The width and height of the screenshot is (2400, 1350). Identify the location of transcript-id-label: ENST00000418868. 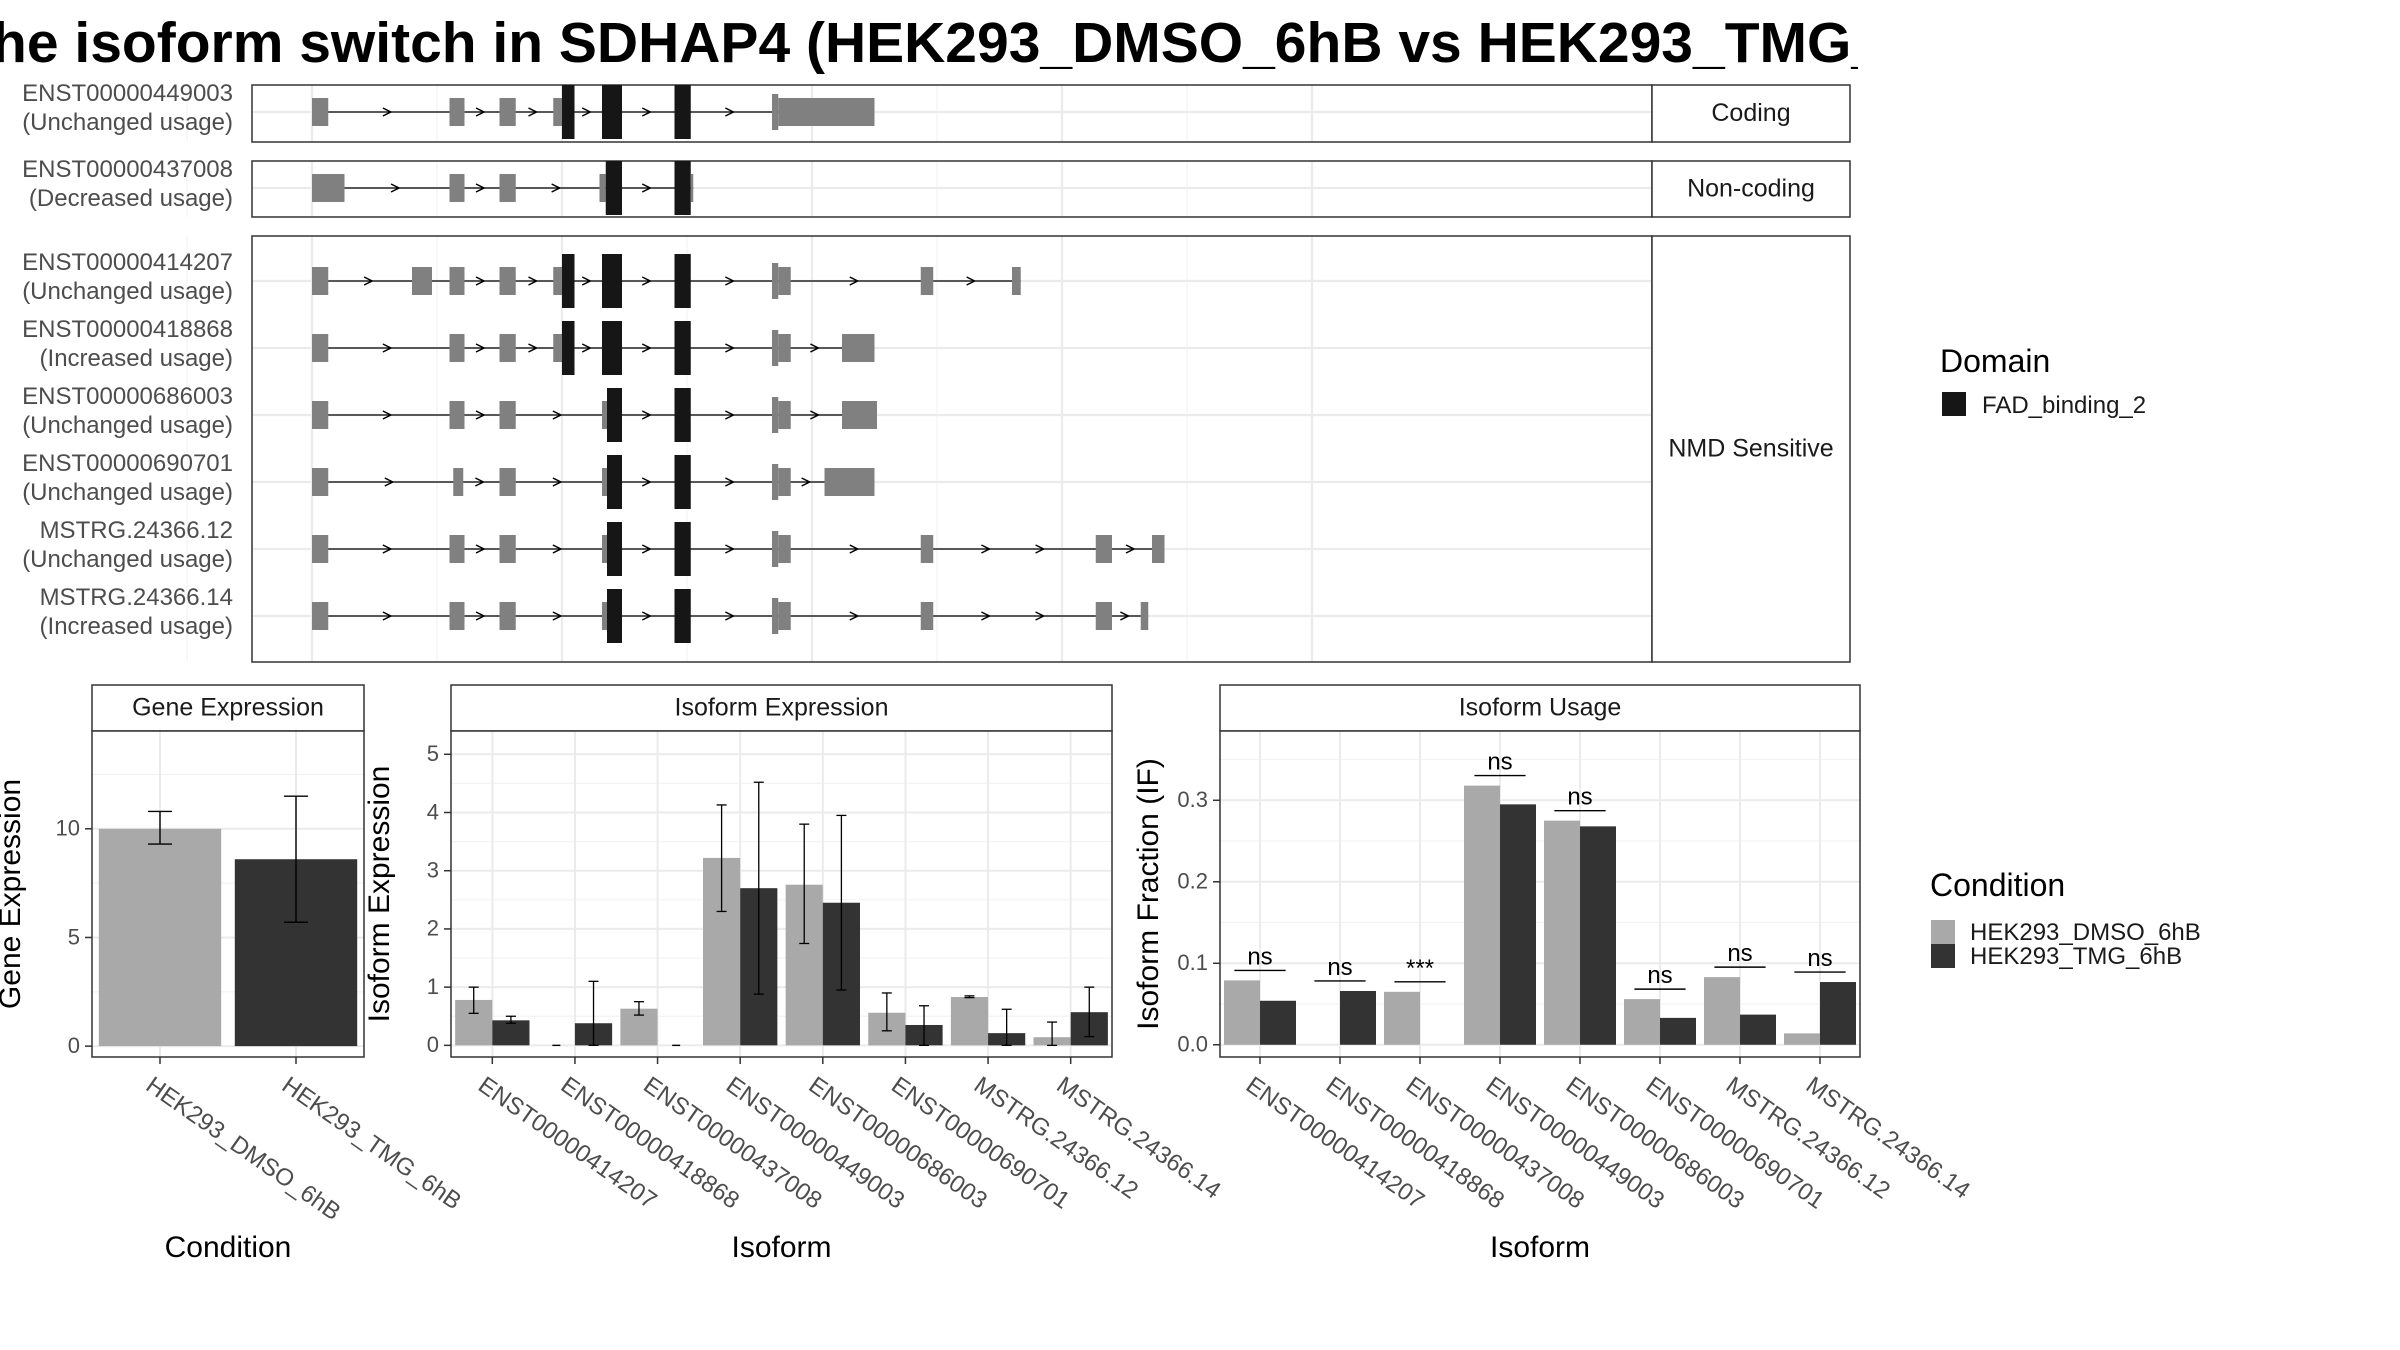
(127, 329).